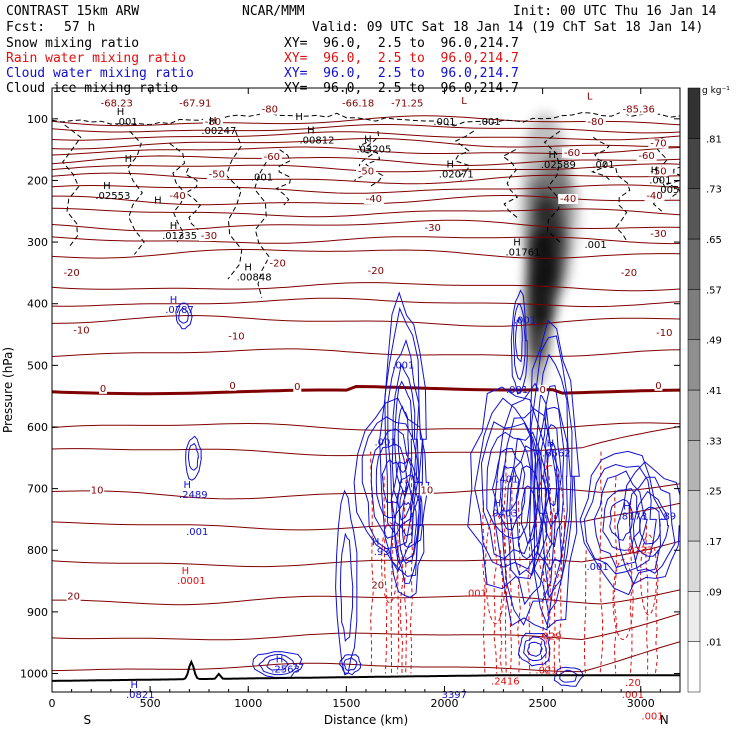  I want to click on extremum-value-40: .20, so click(633, 683).